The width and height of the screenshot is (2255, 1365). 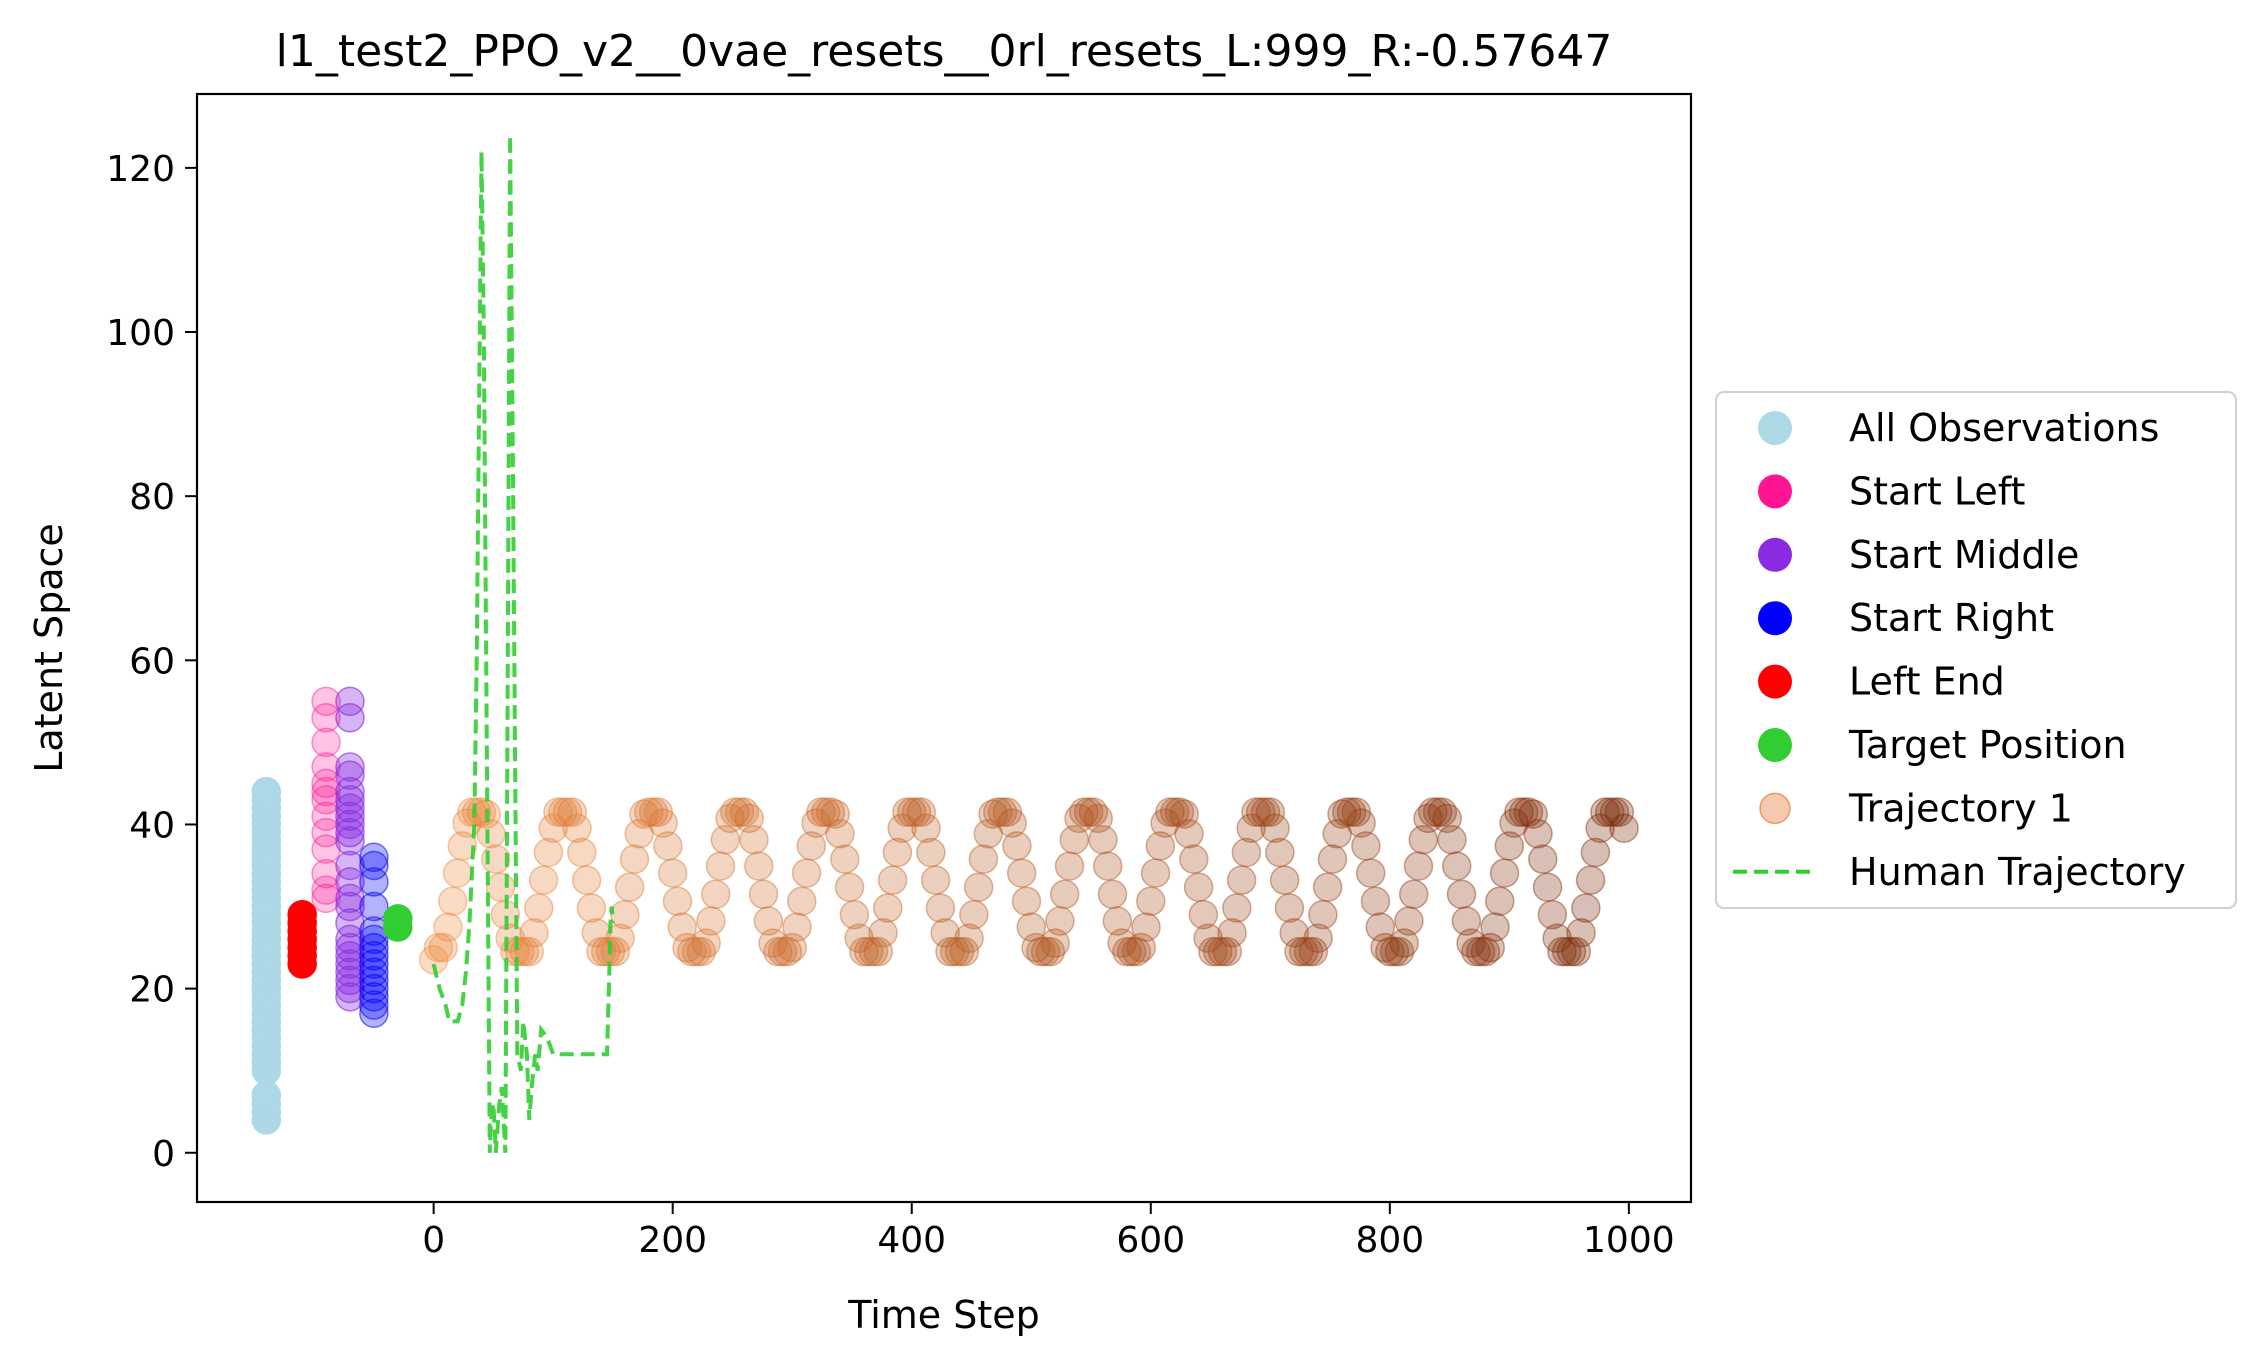 I want to click on legend-label-start-left: Start Left, so click(x=1937, y=491).